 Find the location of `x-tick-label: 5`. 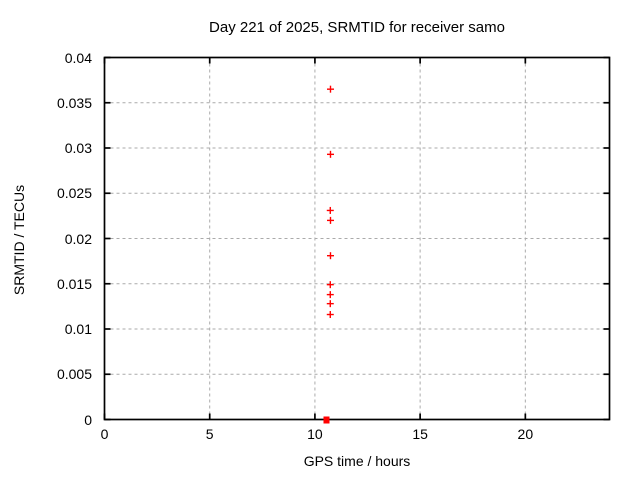

x-tick-label: 5 is located at coordinates (209, 434).